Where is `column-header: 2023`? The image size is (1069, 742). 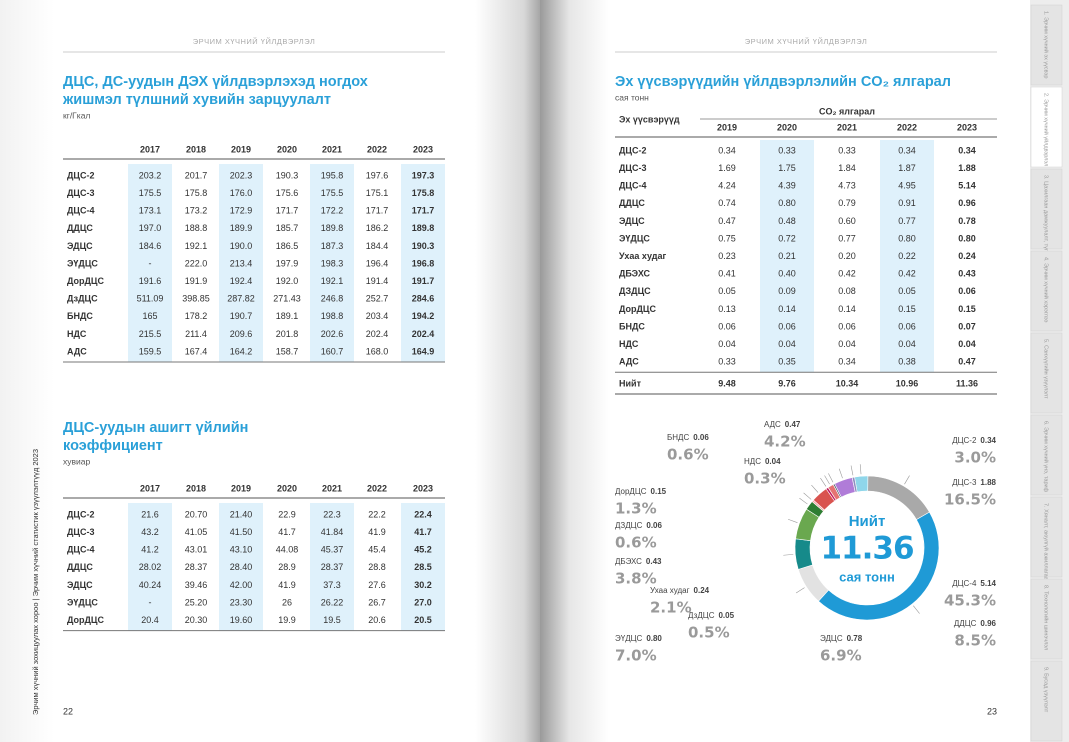 column-header: 2023 is located at coordinates (967, 127).